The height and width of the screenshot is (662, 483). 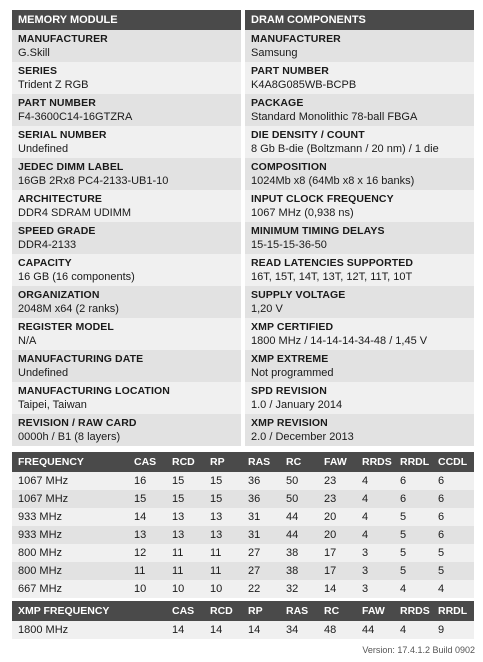 What do you see at coordinates (261, 589) in the screenshot?
I see `frequency-table-cell: 22` at bounding box center [261, 589].